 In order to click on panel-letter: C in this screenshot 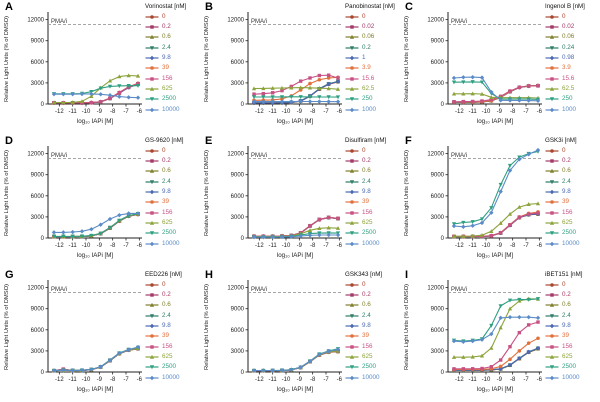, I will do `click(409, 7)`.